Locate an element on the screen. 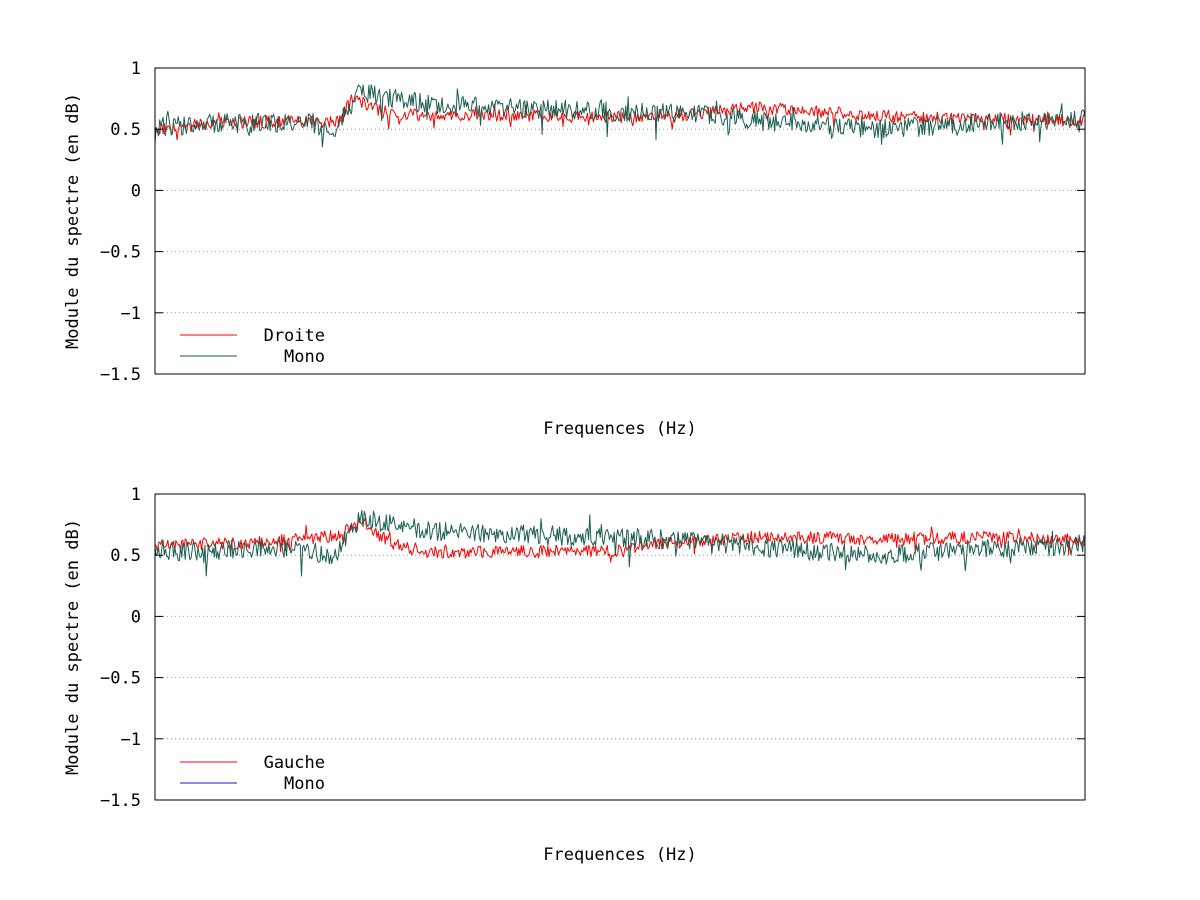 The image size is (1200, 900). legend-label-droite: Droite is located at coordinates (294, 336).